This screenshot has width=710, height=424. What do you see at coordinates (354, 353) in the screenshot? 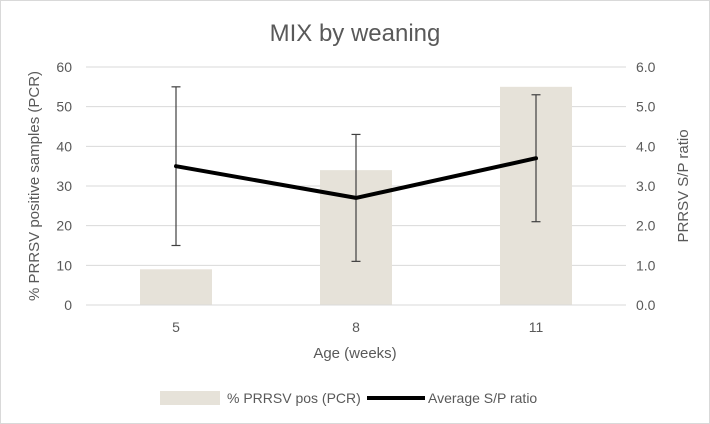
I see `x-axis-title: Age (weeks)` at bounding box center [354, 353].